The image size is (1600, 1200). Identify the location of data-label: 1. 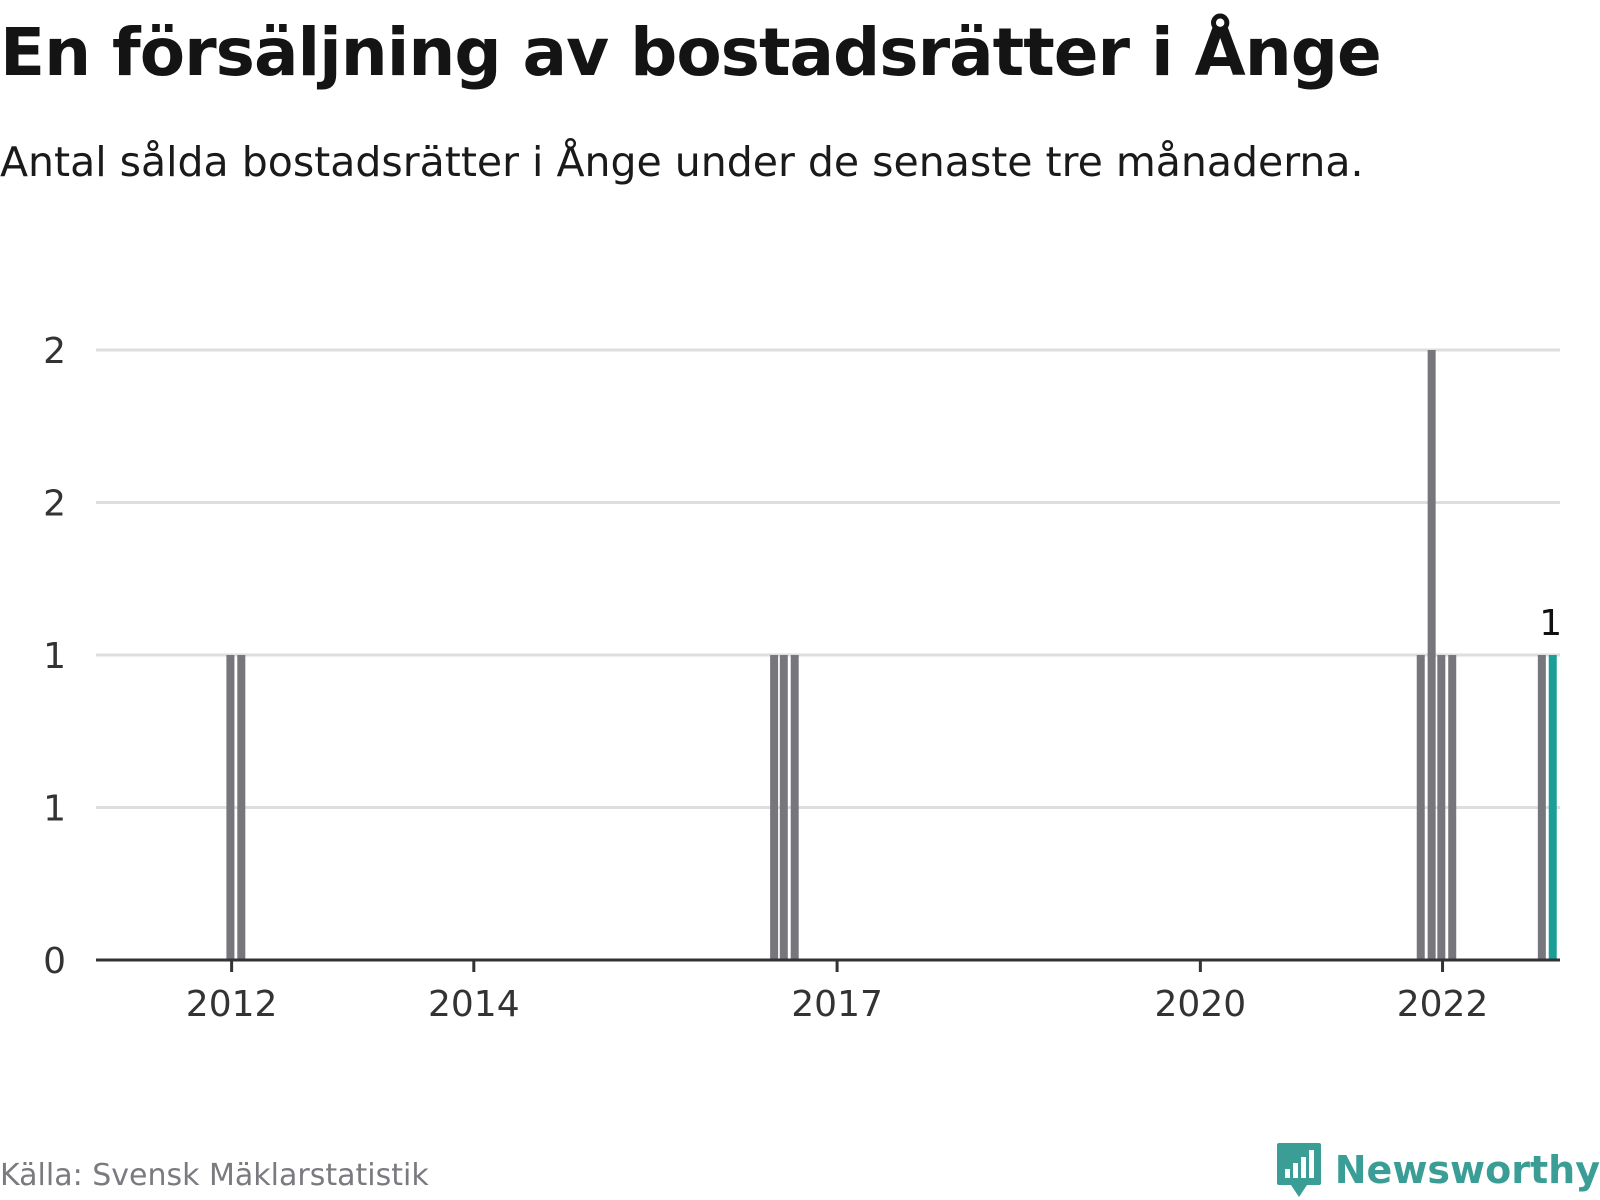
(1550, 623).